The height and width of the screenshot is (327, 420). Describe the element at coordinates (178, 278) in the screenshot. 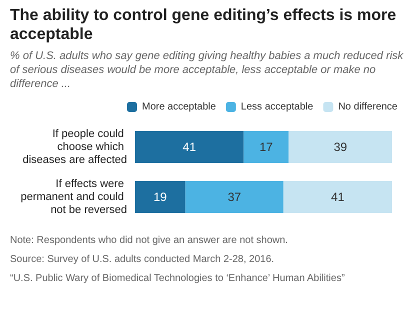

I see `text: “U.S. Public Wary of Biomedical Technologies to ‘Enhance’ Human Abilities”` at that location.